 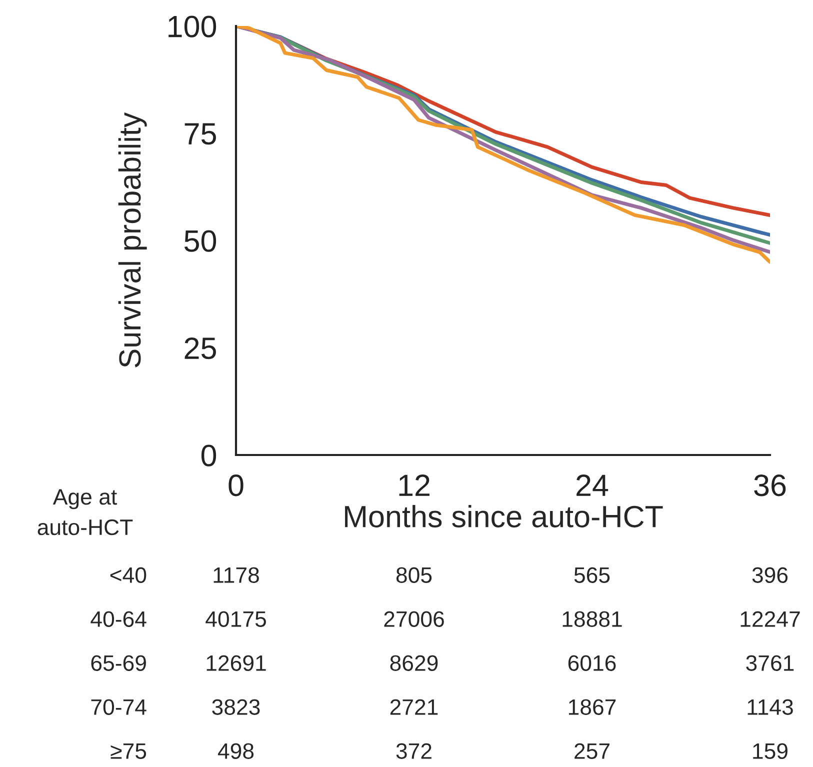 I want to click on y-tick-label: 100, so click(x=192, y=27).